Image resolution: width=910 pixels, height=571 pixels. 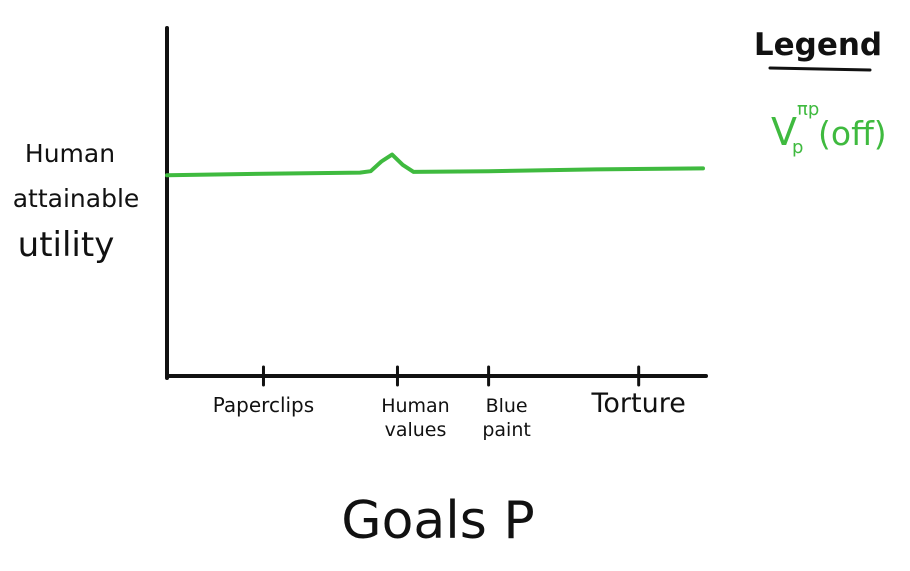 I want to click on x-tick-label: Torture, so click(x=638, y=403).